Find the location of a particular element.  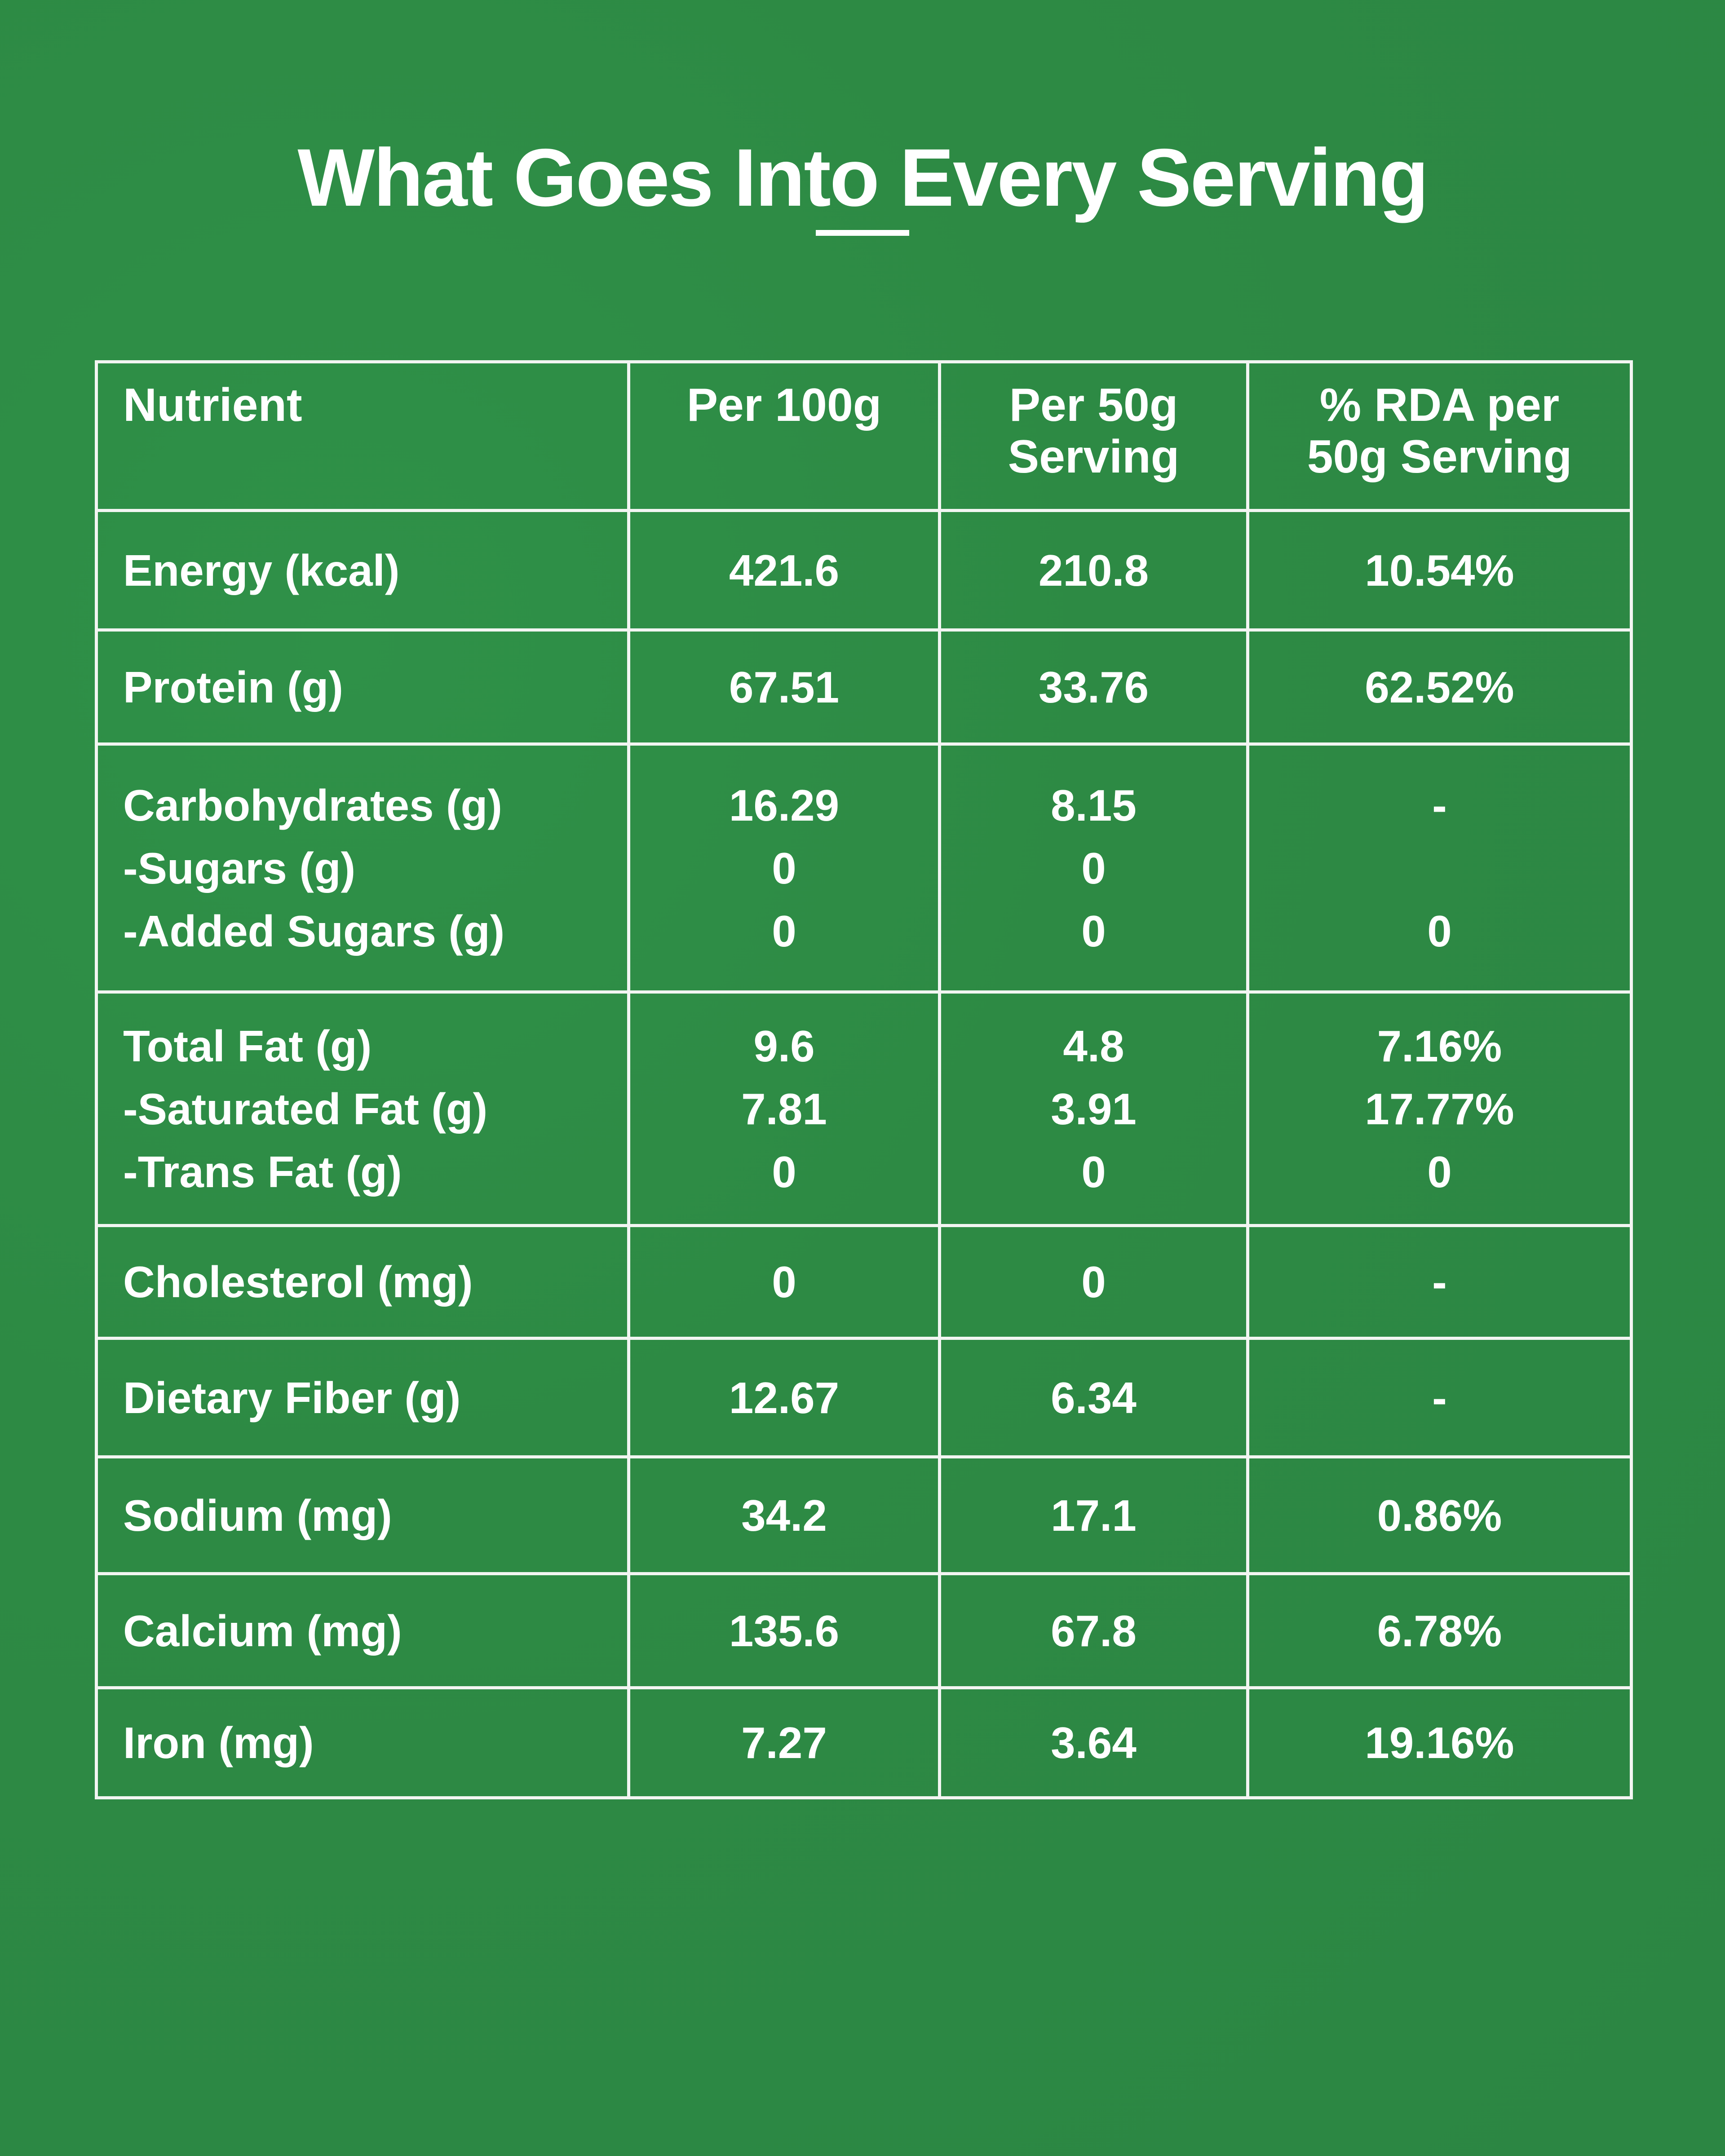

cell-line: 9.6 is located at coordinates (784, 1046).